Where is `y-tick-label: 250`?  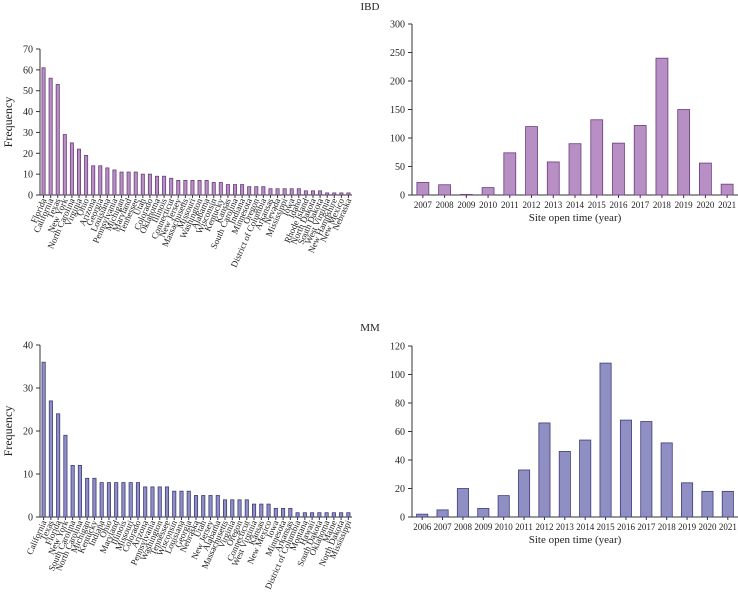
y-tick-label: 250 is located at coordinates (397, 53).